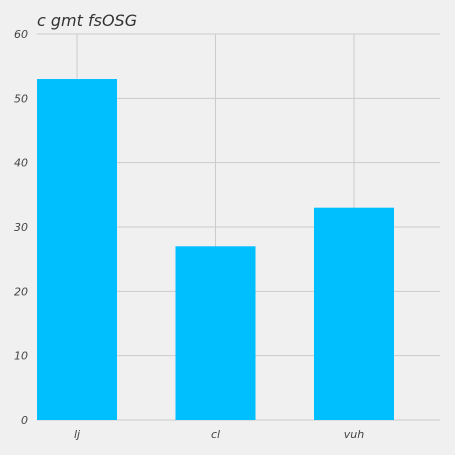 This screenshot has width=455, height=455. I want to click on y-tick-label: 10, so click(21, 356).